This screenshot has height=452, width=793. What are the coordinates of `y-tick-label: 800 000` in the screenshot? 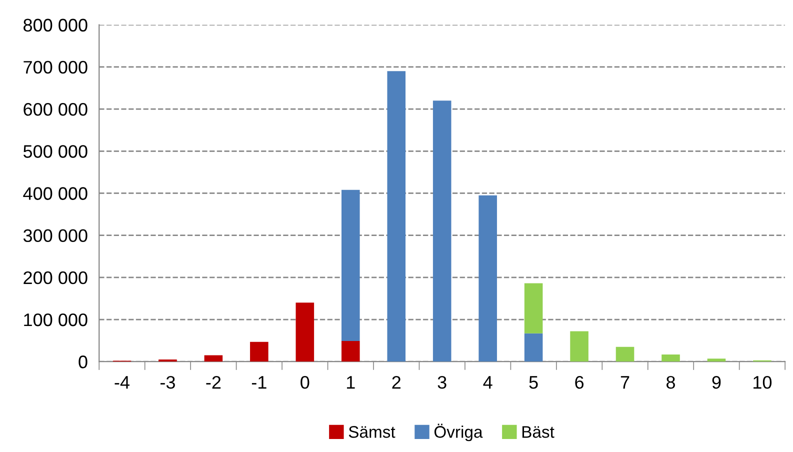 It's located at (56, 25).